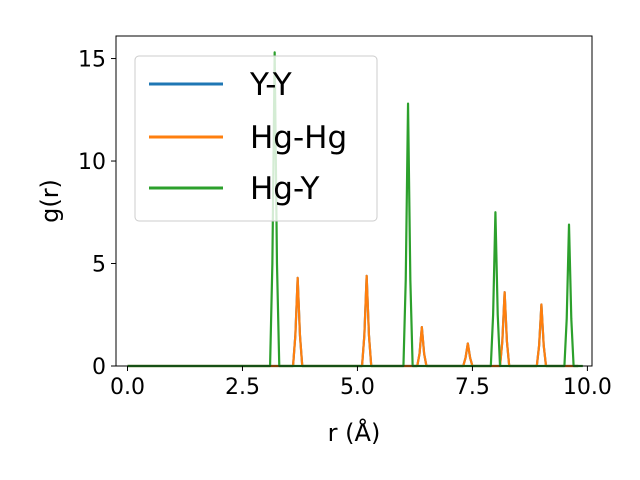 The width and height of the screenshot is (640, 480). What do you see at coordinates (472, 387) in the screenshot?
I see `x-tick-label-3: 7.5` at bounding box center [472, 387].